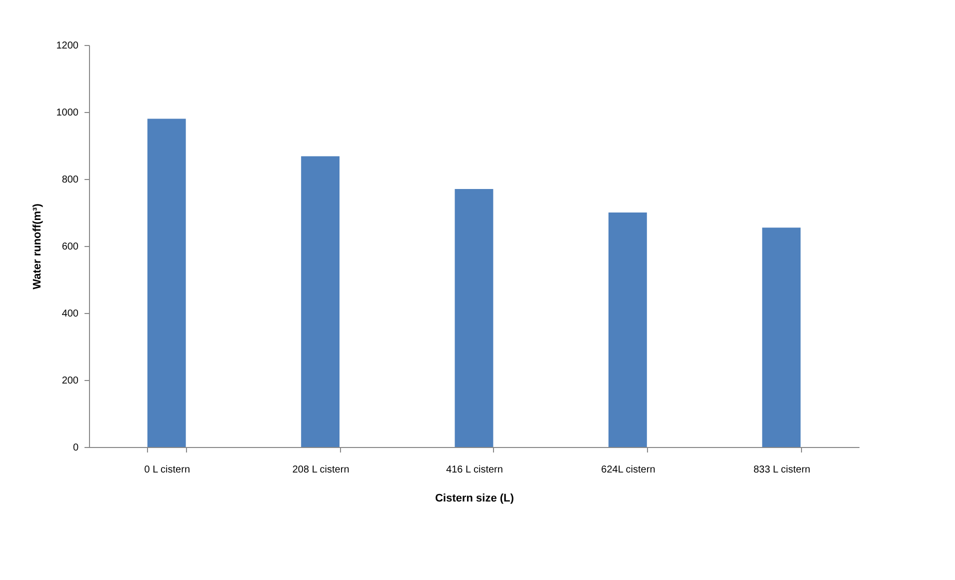  I want to click on y-tick-label: 0, so click(75, 448).